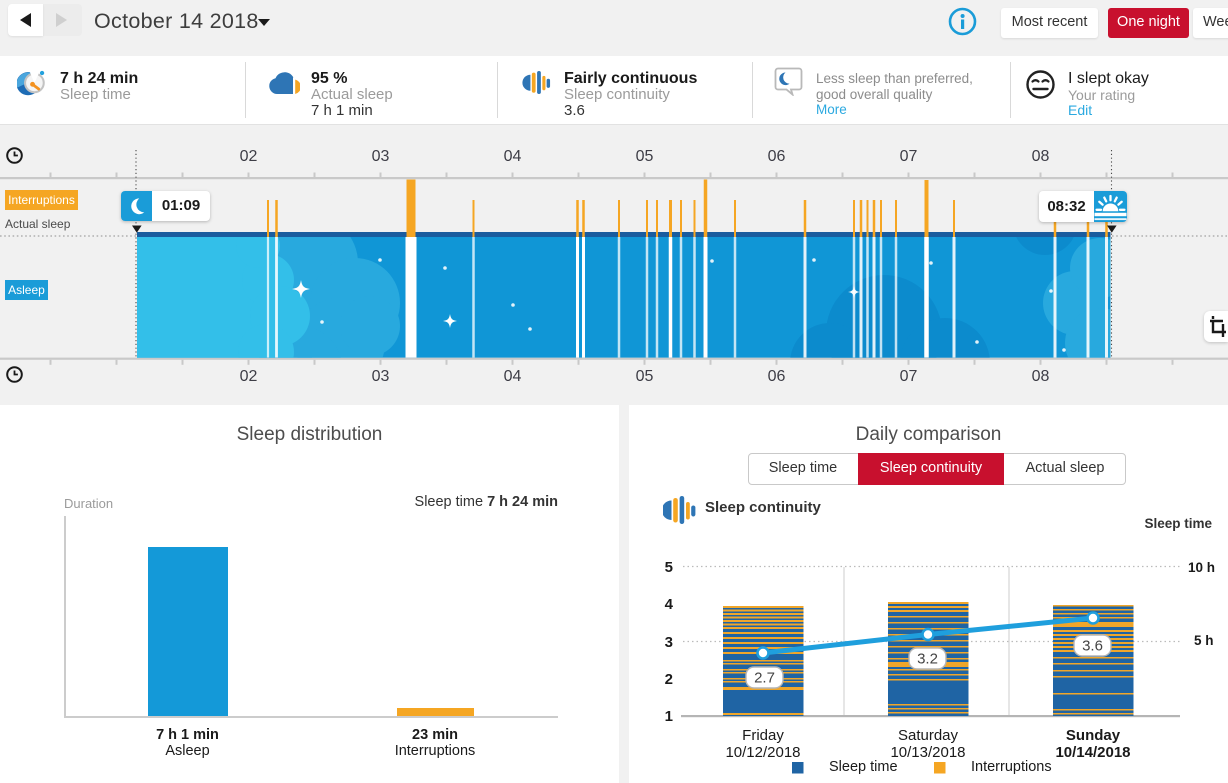 This screenshot has width=1228, height=783. I want to click on svg-text: 2.7, so click(764, 678).